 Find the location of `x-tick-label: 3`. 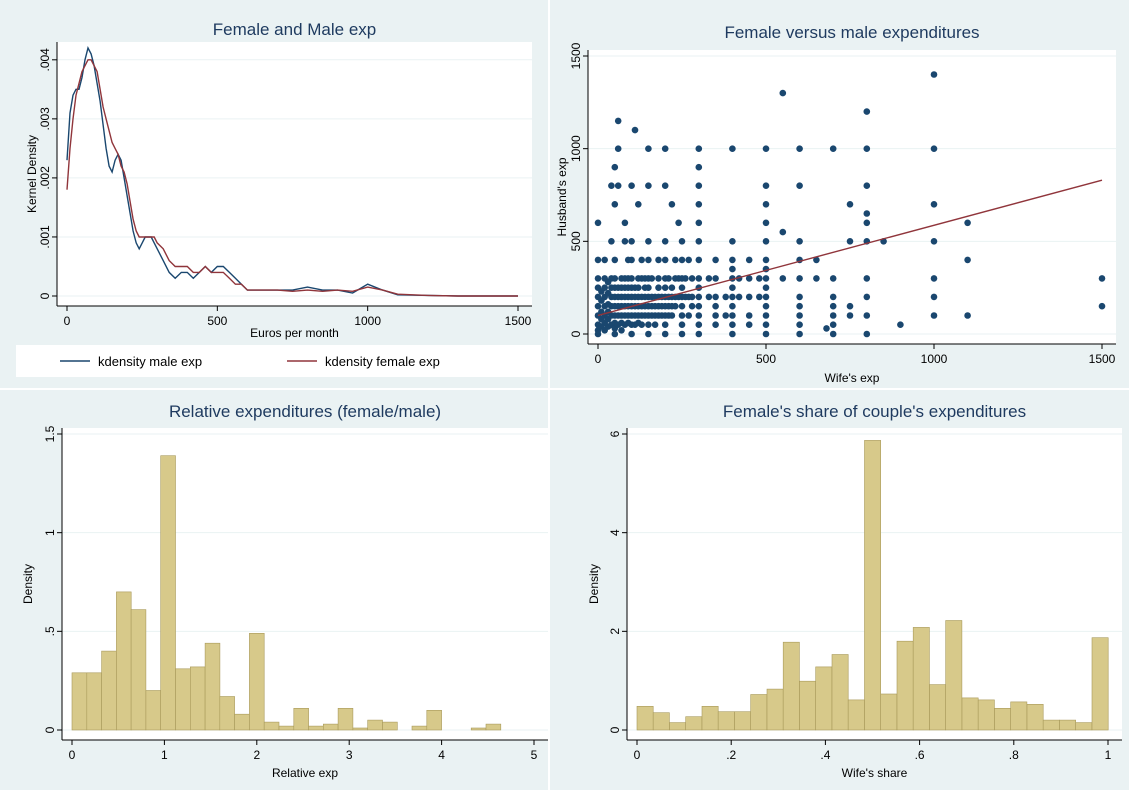

x-tick-label: 3 is located at coordinates (349, 755).